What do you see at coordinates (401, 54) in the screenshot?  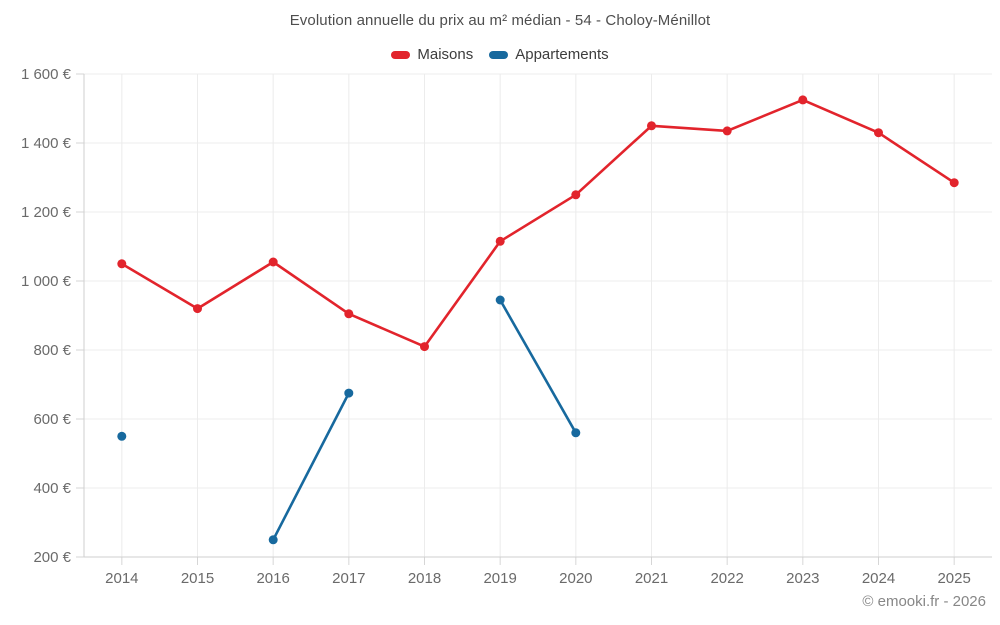 I see `maisons-series-swatch-icon` at bounding box center [401, 54].